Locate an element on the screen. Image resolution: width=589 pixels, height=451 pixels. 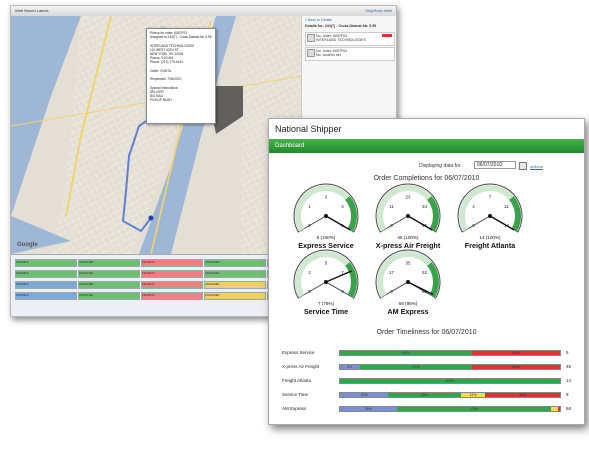
status-badge is located at coordinates (387, 35).